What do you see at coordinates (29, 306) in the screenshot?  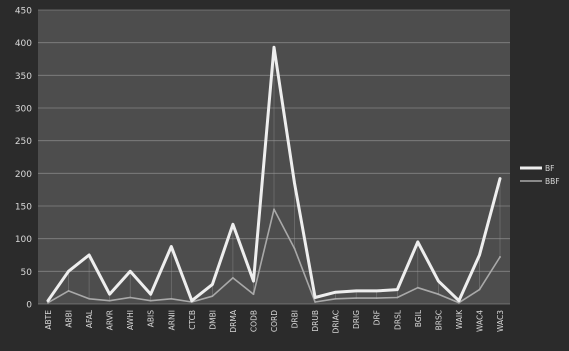 I see `y-tick-label: 0` at bounding box center [29, 306].